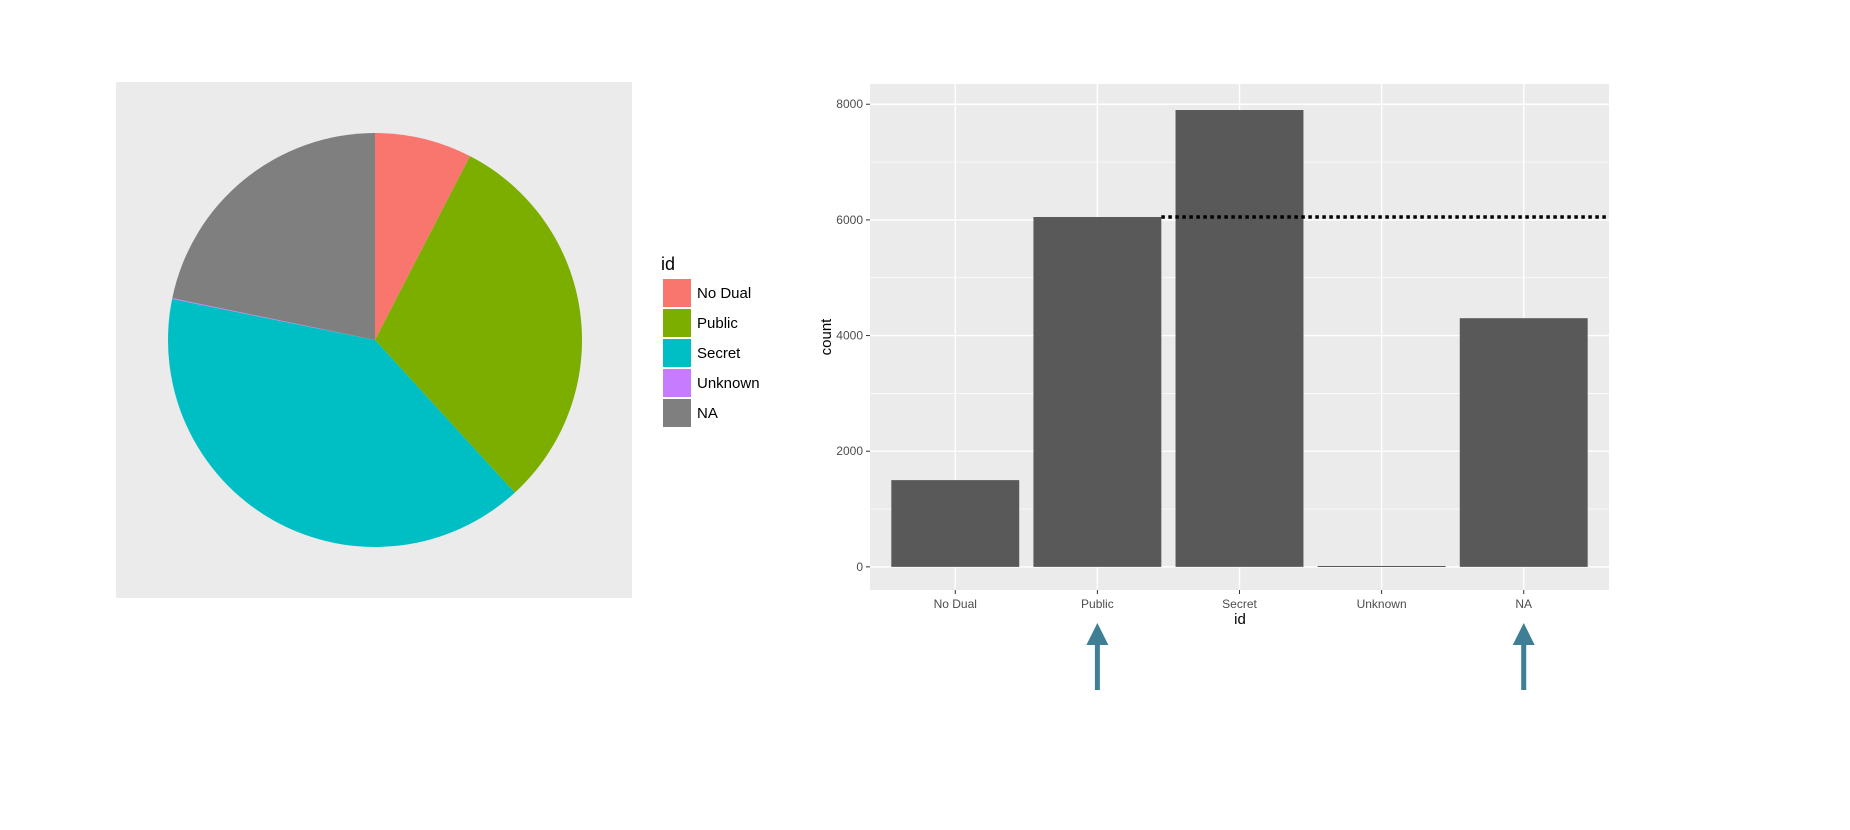  Describe the element at coordinates (423, 236) in the screenshot. I see `pie-slice-no-dual` at that location.